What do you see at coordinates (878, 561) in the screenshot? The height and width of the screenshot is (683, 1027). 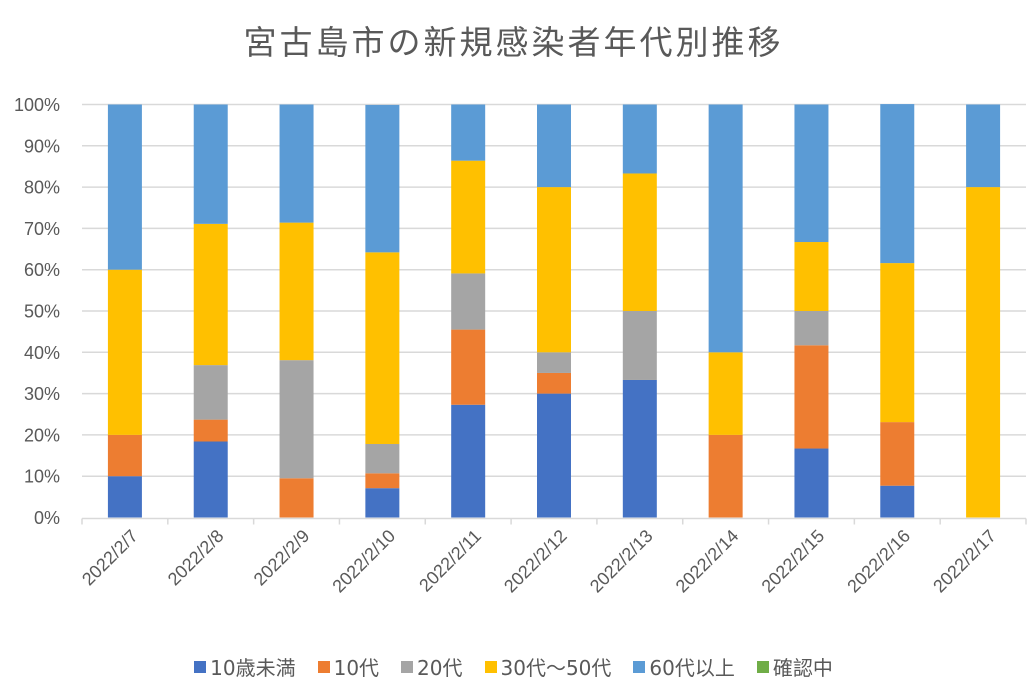 I see `x-tick-label: 2022/2/16` at bounding box center [878, 561].